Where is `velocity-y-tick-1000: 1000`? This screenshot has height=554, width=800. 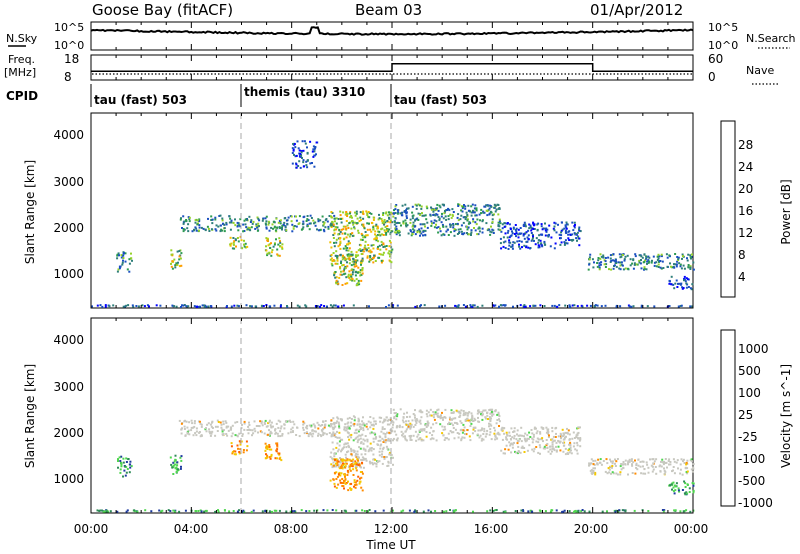
velocity-y-tick-1000: 1000 is located at coordinates (68, 479).